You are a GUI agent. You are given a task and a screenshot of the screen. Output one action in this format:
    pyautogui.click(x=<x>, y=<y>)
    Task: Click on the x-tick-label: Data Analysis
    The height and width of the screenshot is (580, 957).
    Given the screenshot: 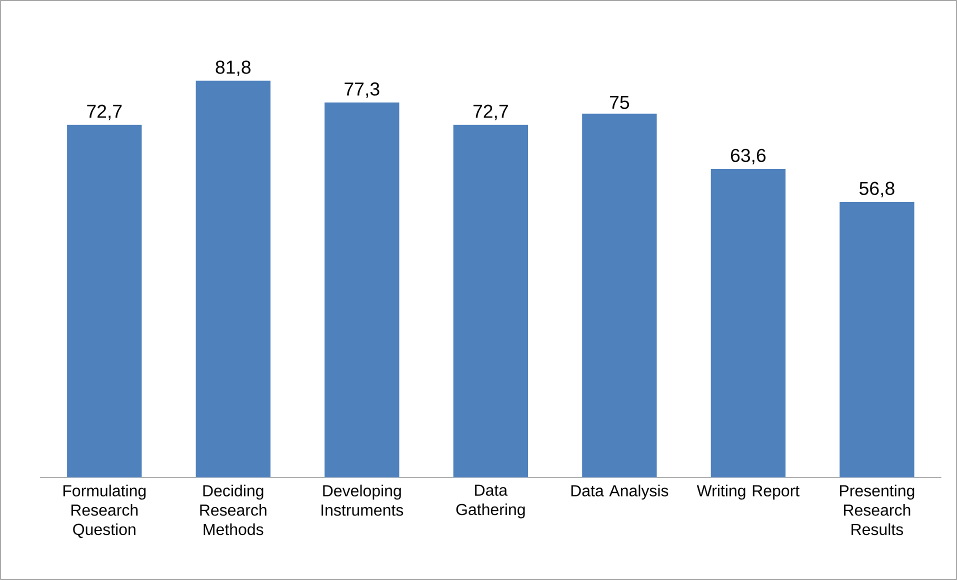 What is the action you would take?
    pyautogui.click(x=619, y=492)
    